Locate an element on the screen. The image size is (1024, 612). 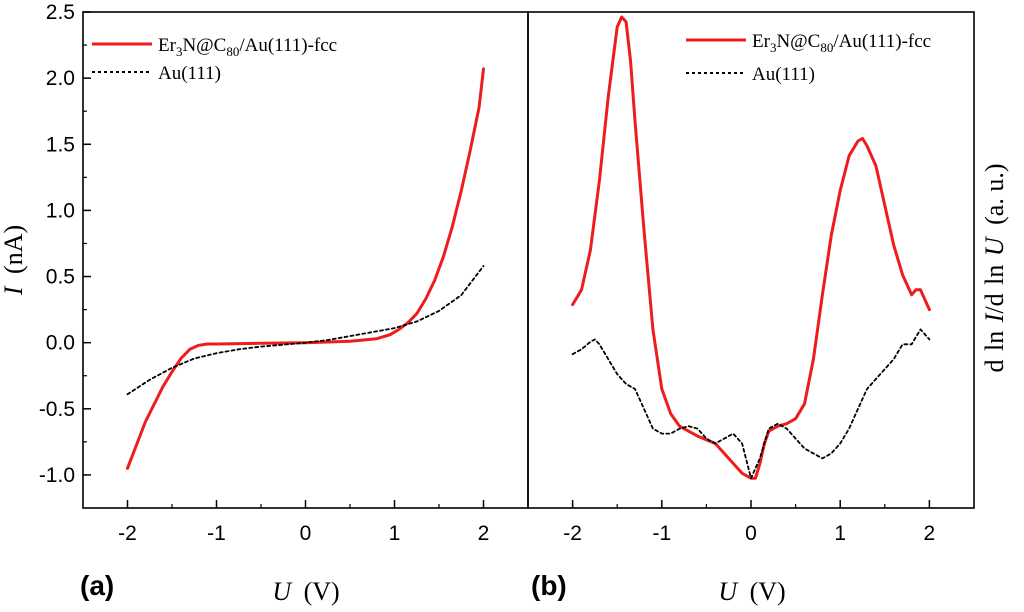
panel-b-axes: -2 -1 0 1 2 is located at coordinates (749, 522).